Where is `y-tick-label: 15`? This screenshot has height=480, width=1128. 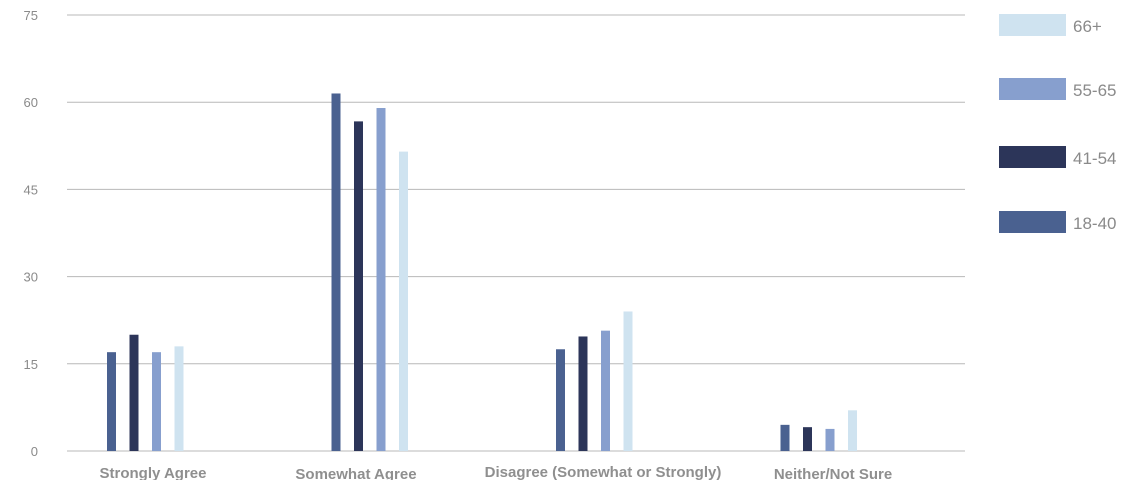
y-tick-label: 15 is located at coordinates (31, 364).